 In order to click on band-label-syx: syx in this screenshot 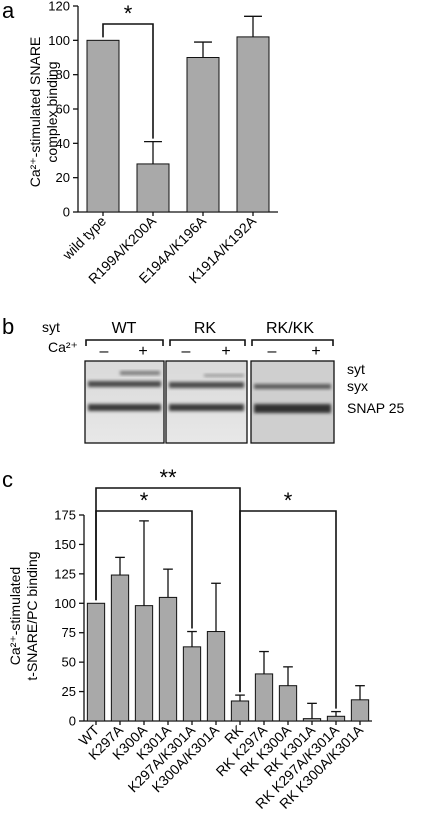, I will do `click(357, 386)`.